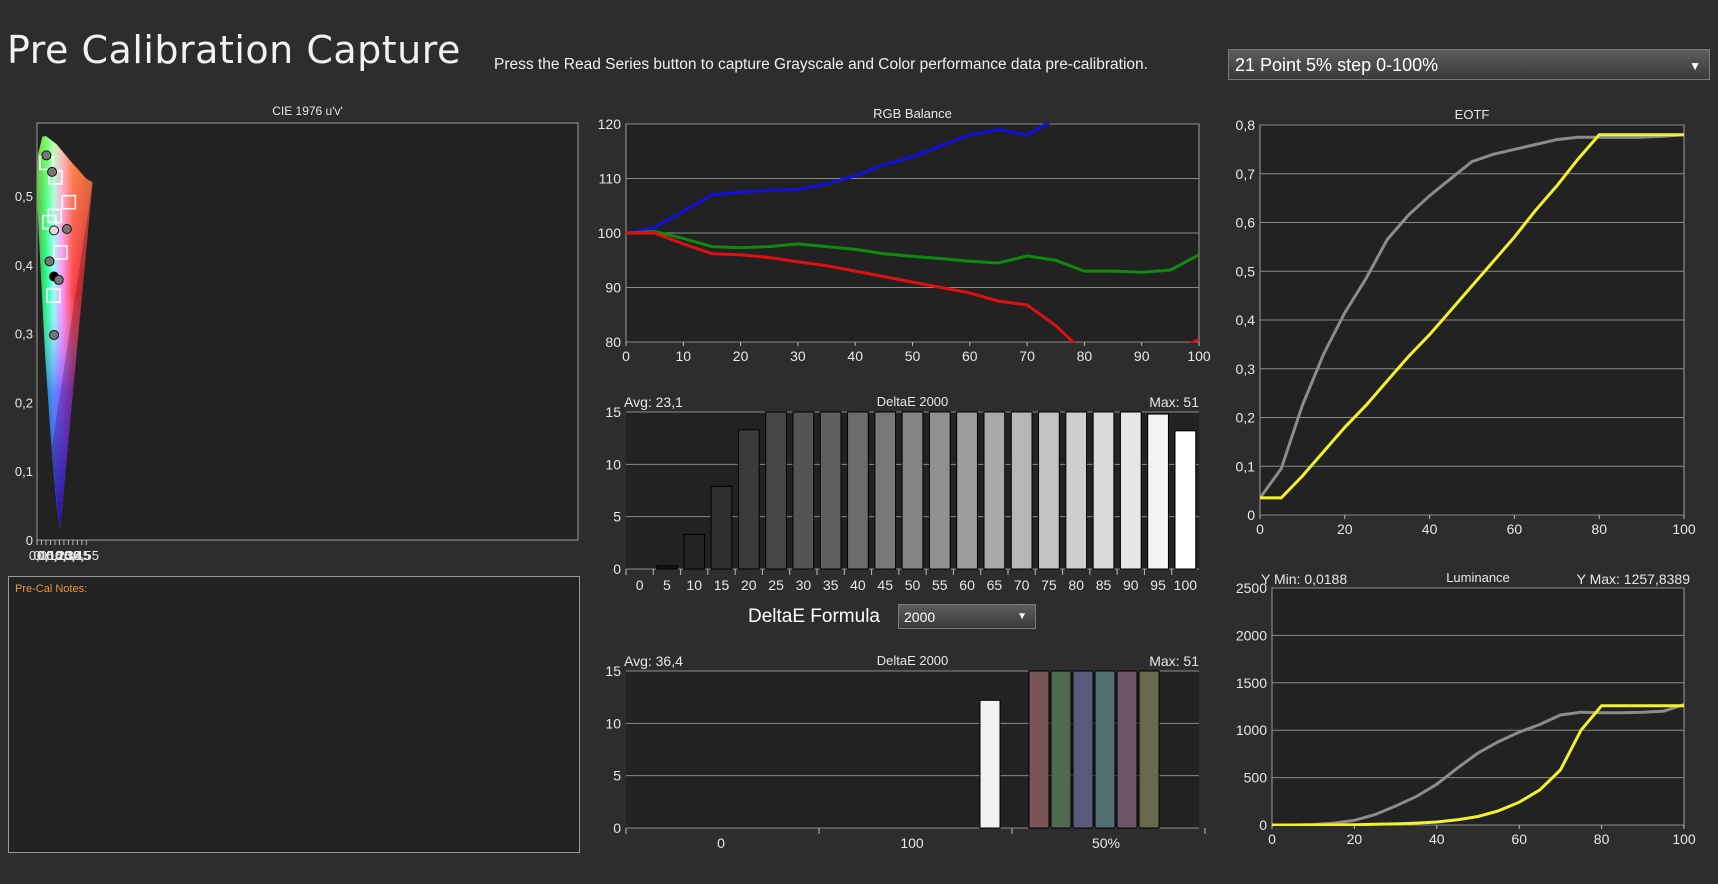 Image resolution: width=1718 pixels, height=884 pixels. I want to click on x-tick-label: 30, so click(804, 585).